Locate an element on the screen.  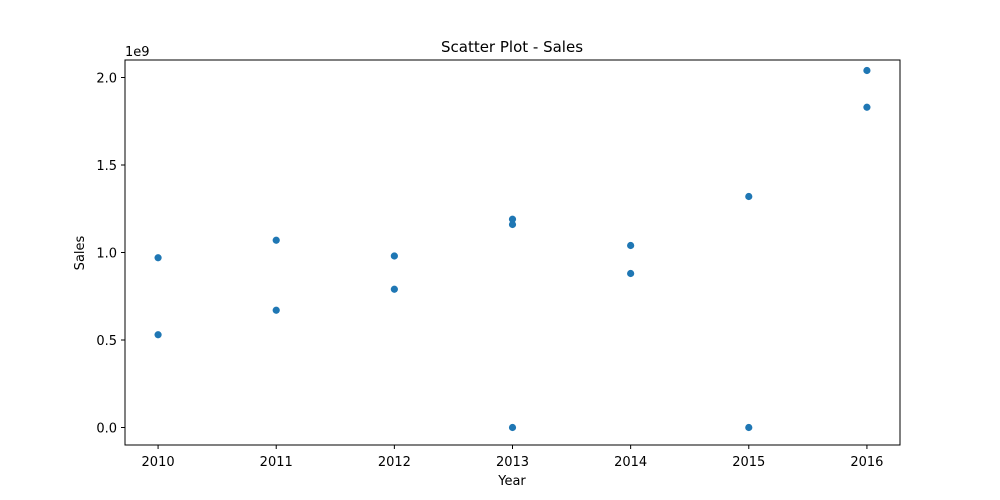
y-tick-label: 0.5 is located at coordinates (106, 341).